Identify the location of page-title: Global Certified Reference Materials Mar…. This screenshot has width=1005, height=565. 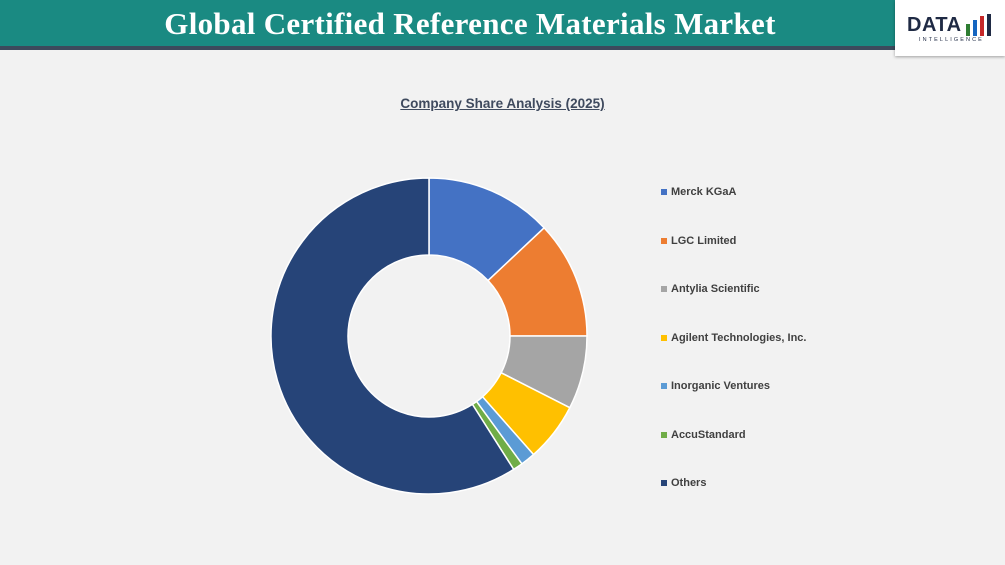
(470, 23).